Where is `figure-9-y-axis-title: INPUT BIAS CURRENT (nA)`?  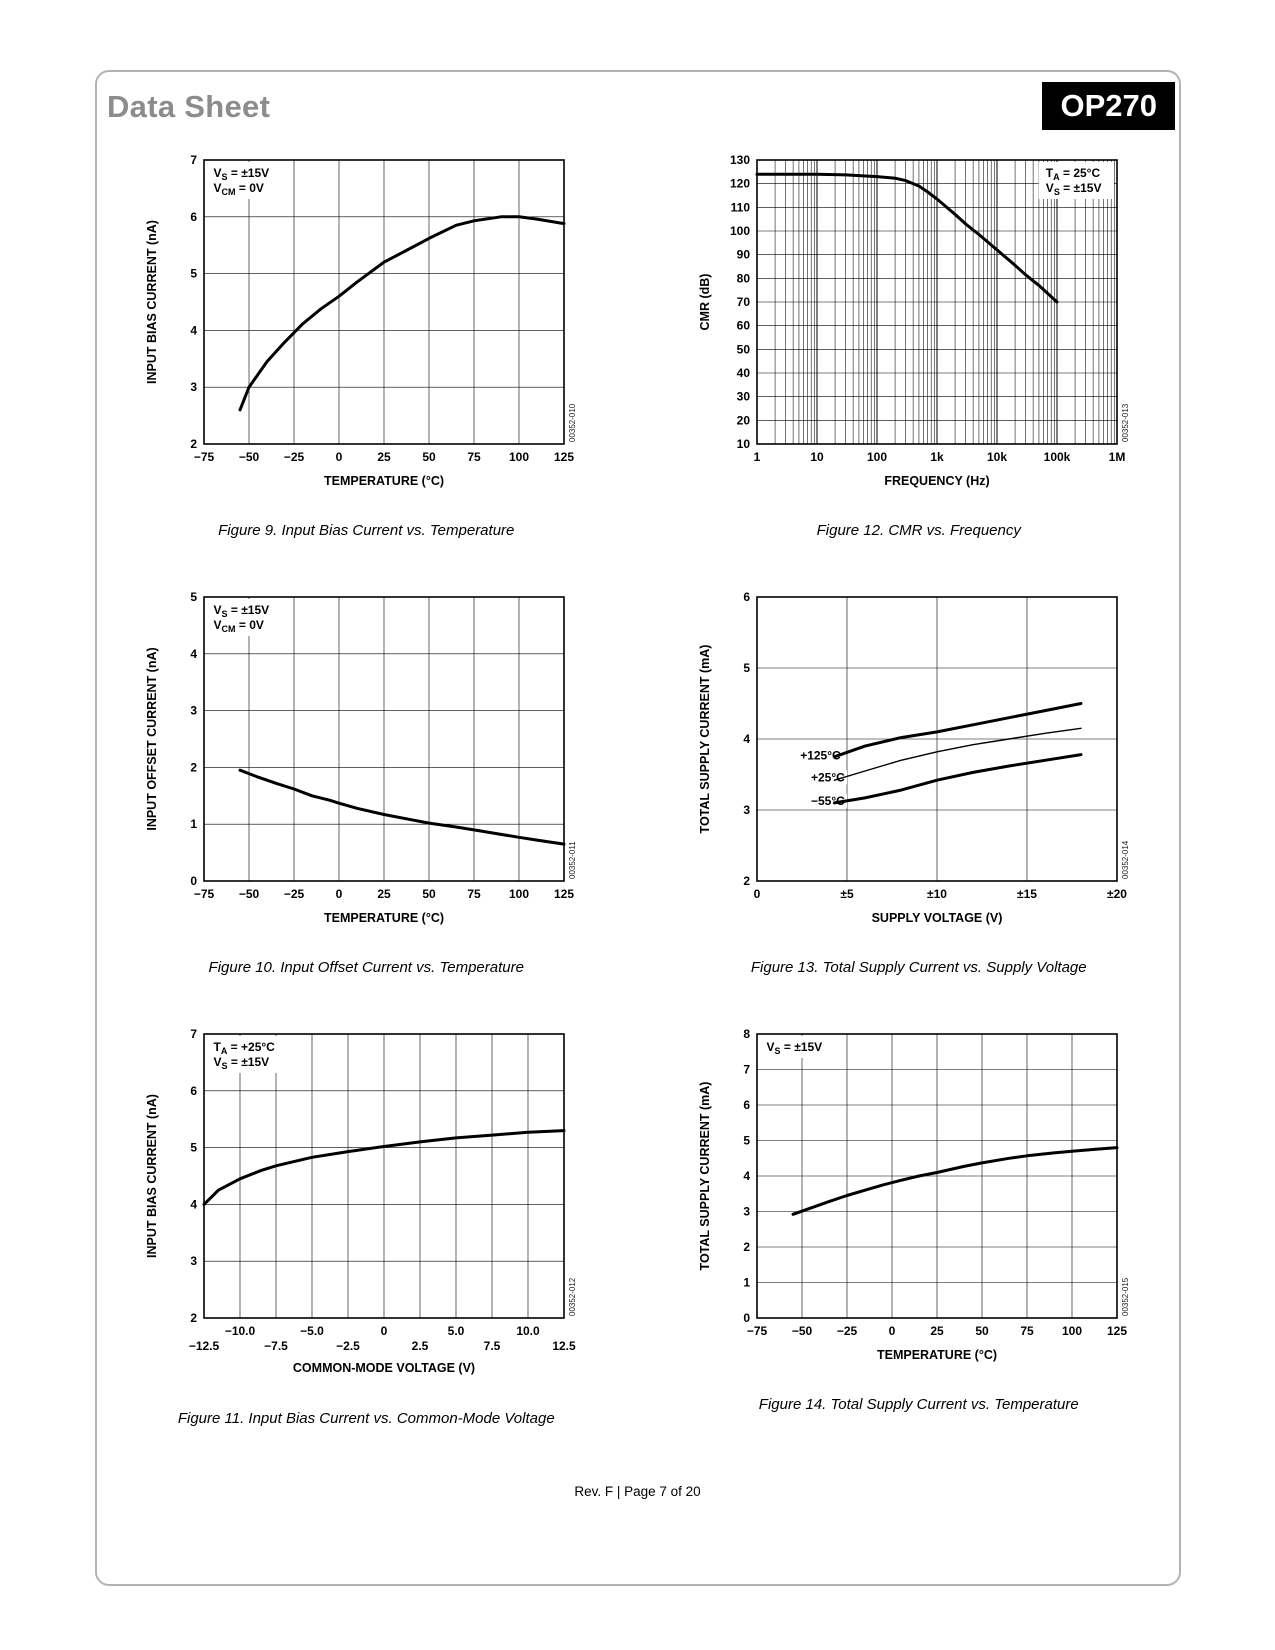 figure-9-y-axis-title: INPUT BIAS CURRENT (nA) is located at coordinates (152, 302).